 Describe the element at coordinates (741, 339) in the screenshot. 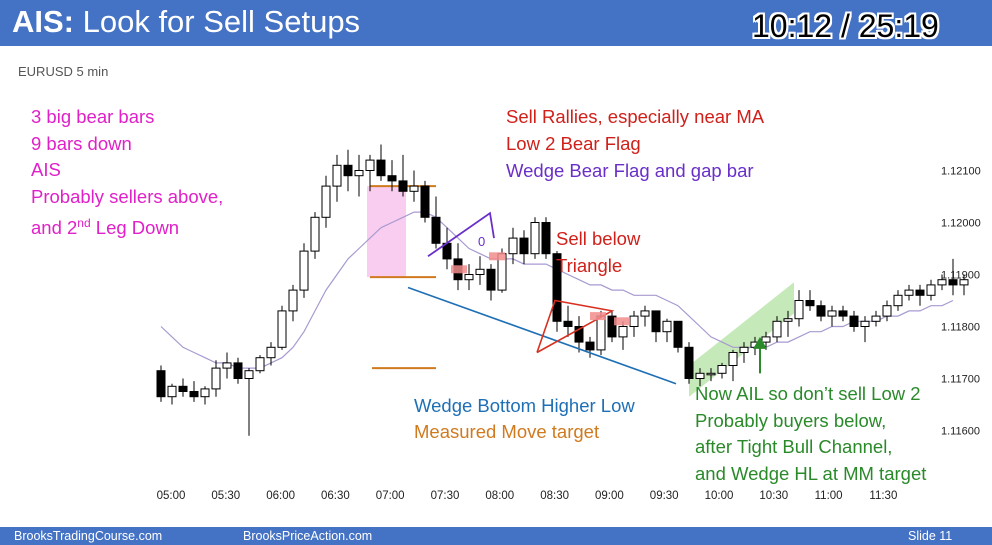

I see `bull-channel-band` at that location.